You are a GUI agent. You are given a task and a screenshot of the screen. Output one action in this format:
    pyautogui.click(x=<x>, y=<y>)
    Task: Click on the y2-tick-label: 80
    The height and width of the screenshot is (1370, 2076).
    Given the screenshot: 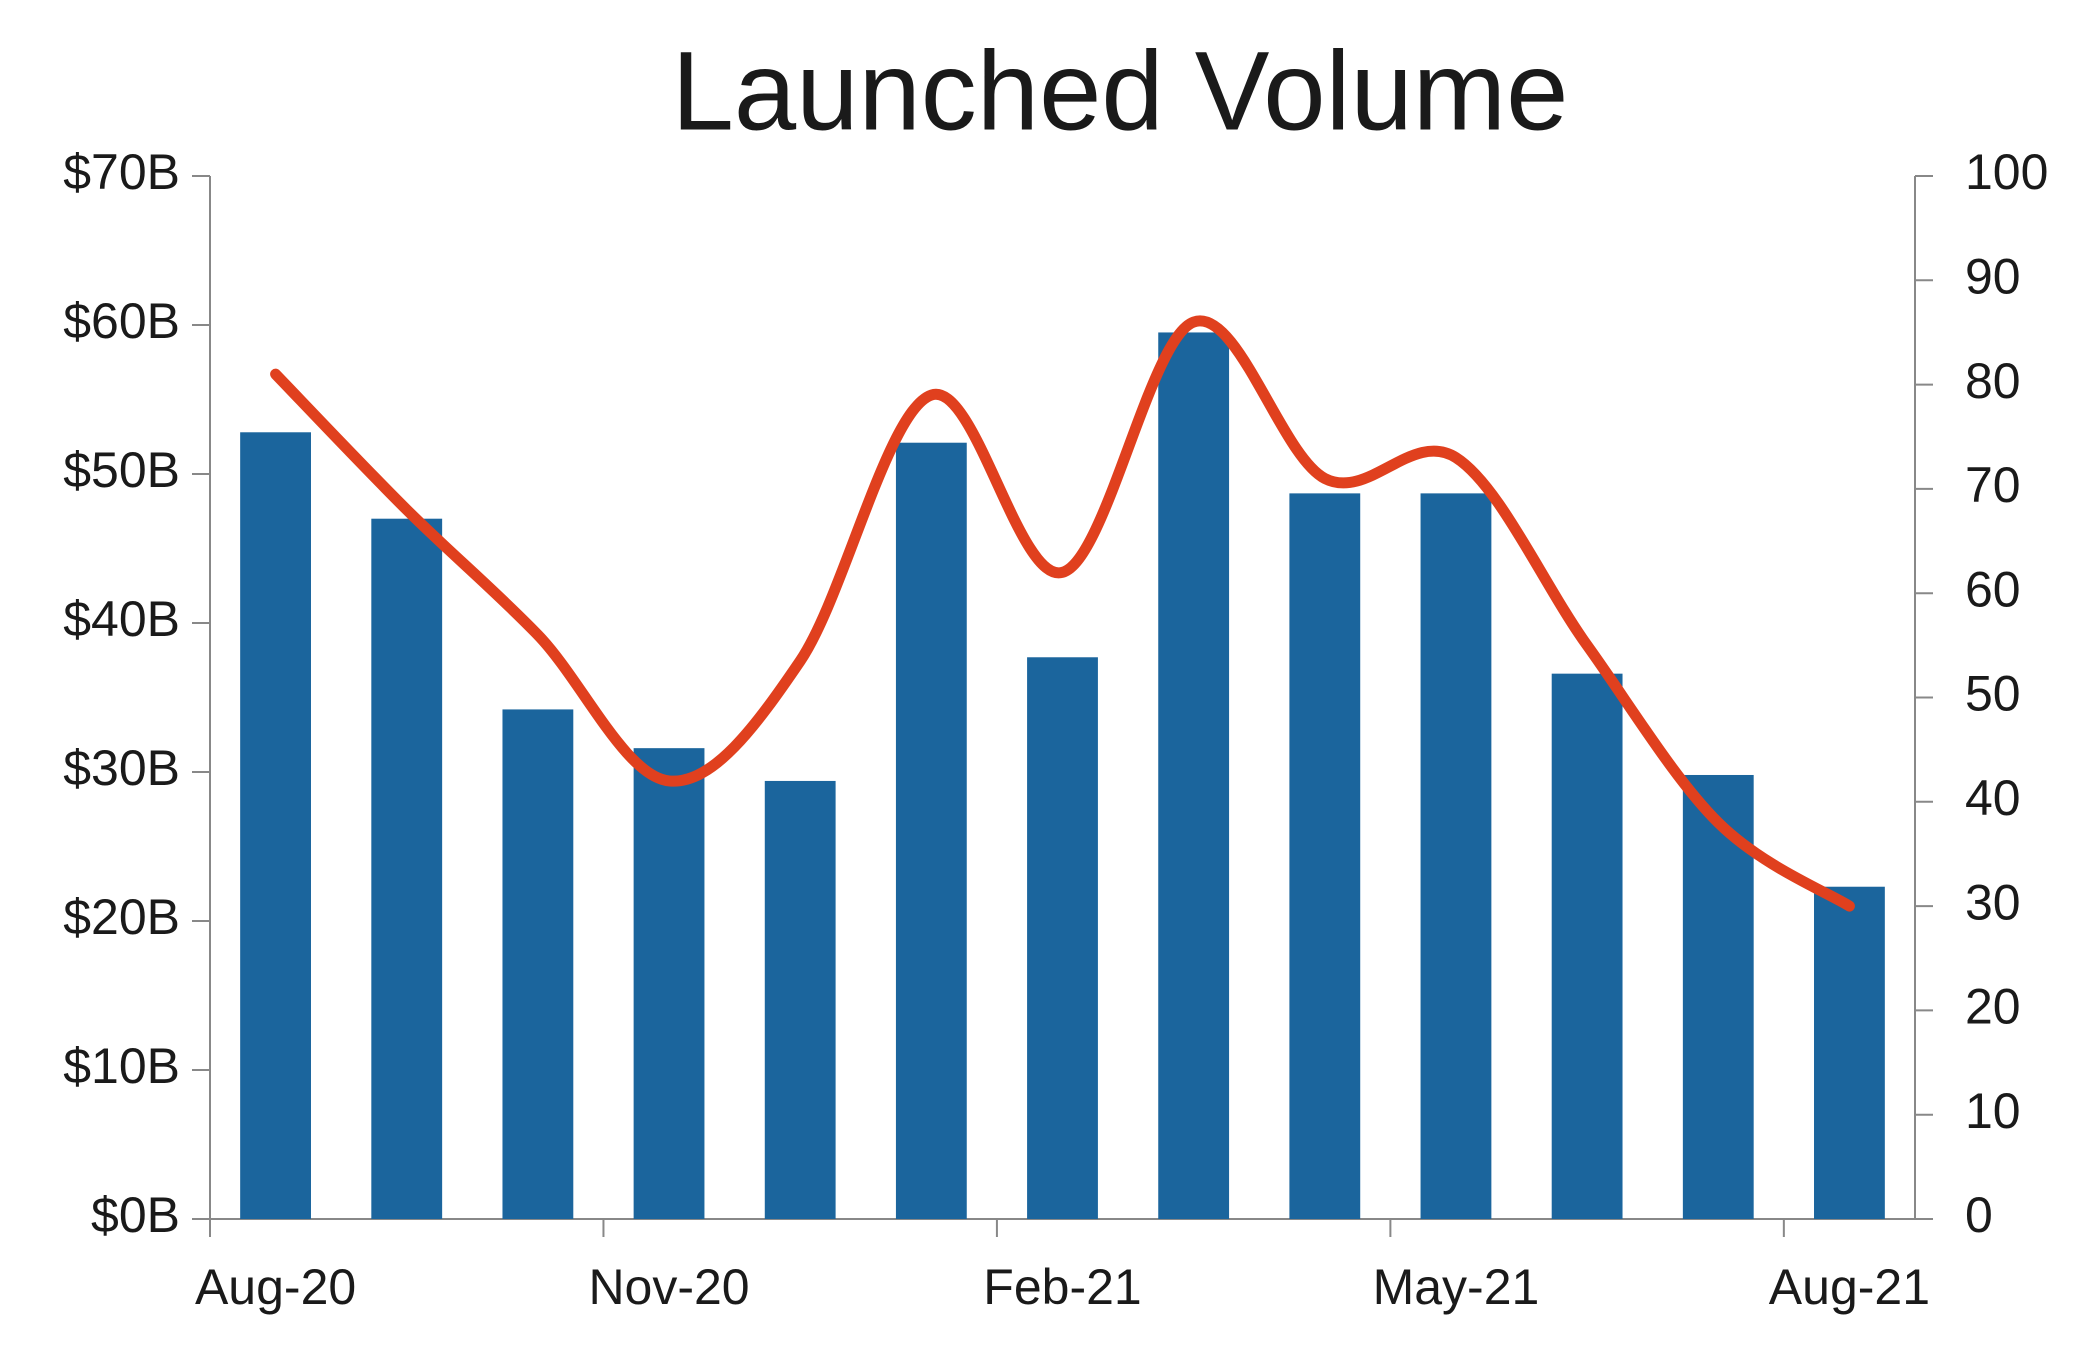 What is the action you would take?
    pyautogui.click(x=1993, y=381)
    